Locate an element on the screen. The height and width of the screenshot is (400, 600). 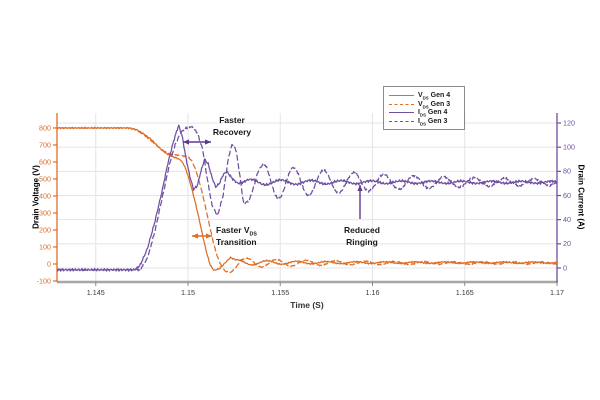
legend-item-ids-gen3: IDS Gen 3 is located at coordinates (424, 121).